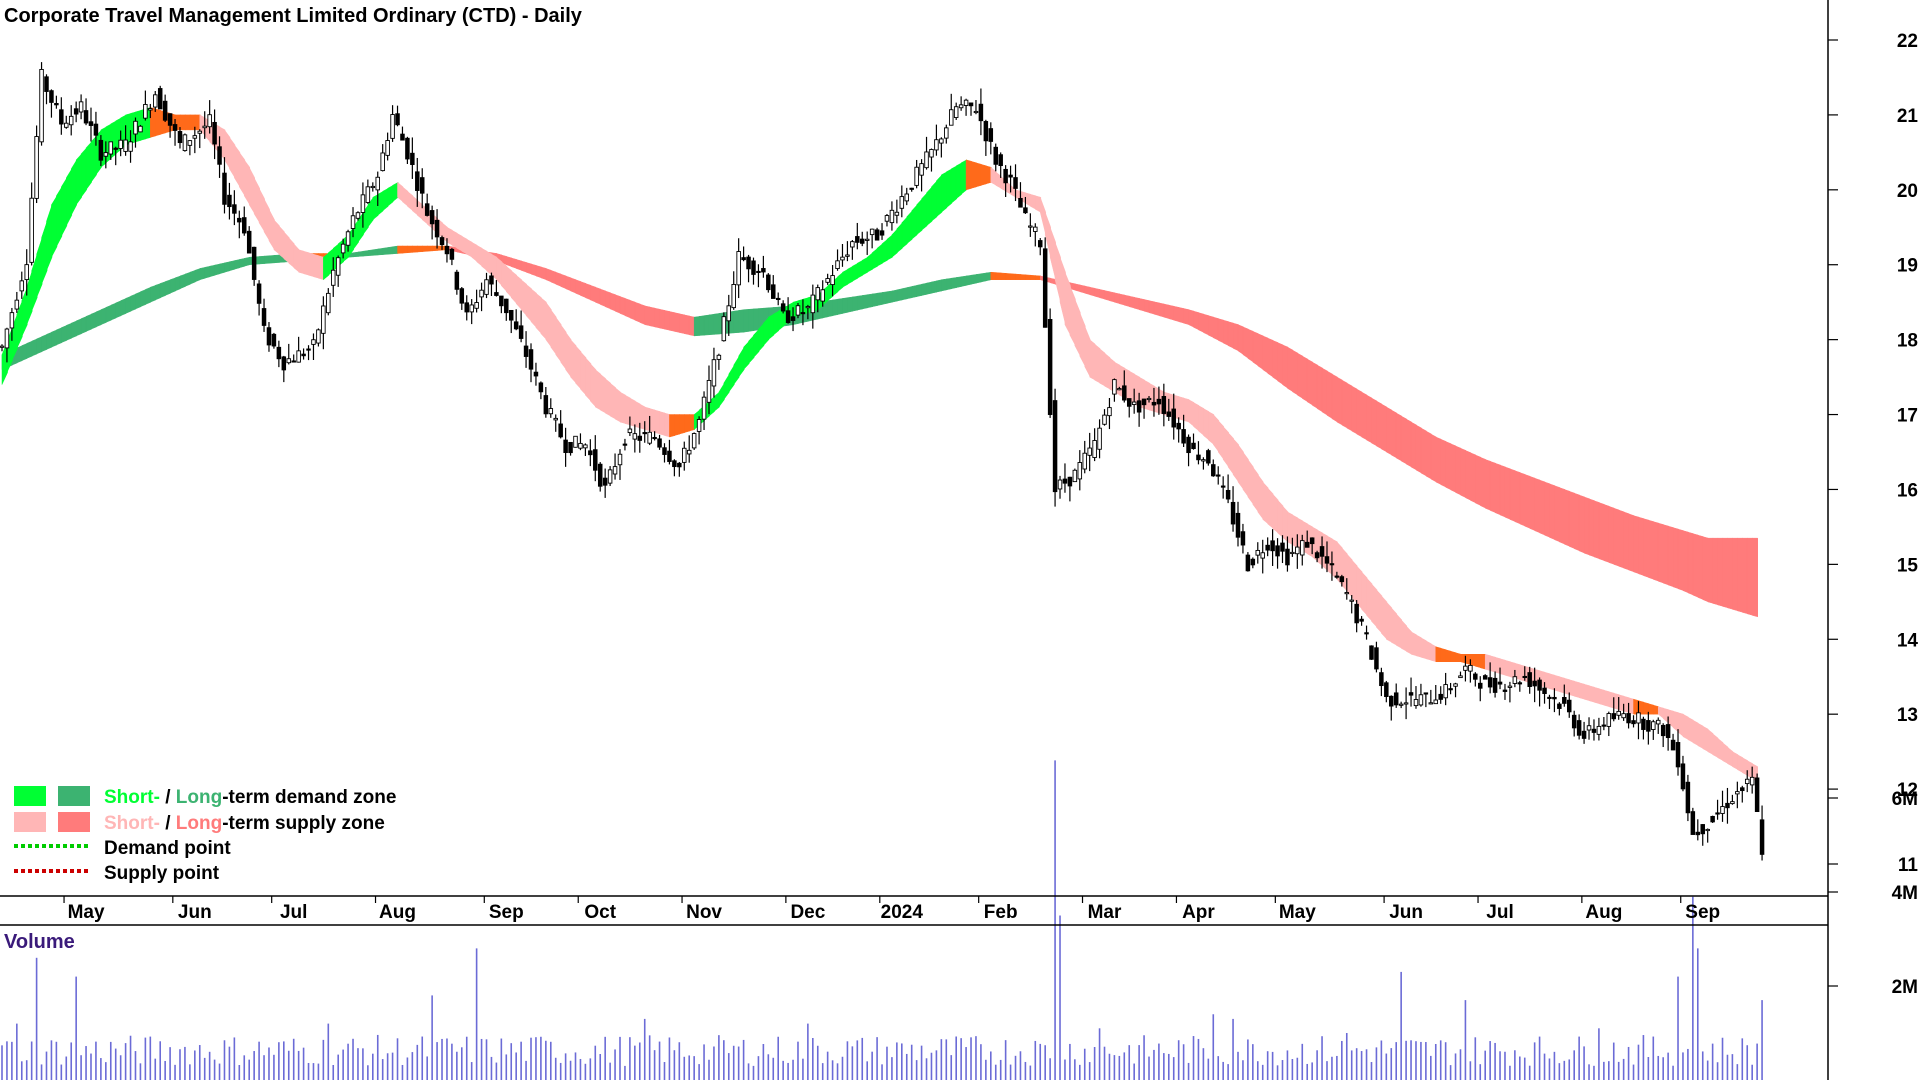 This screenshot has width=1920, height=1080. I want to click on price-tick-label: 14, so click(1908, 640).